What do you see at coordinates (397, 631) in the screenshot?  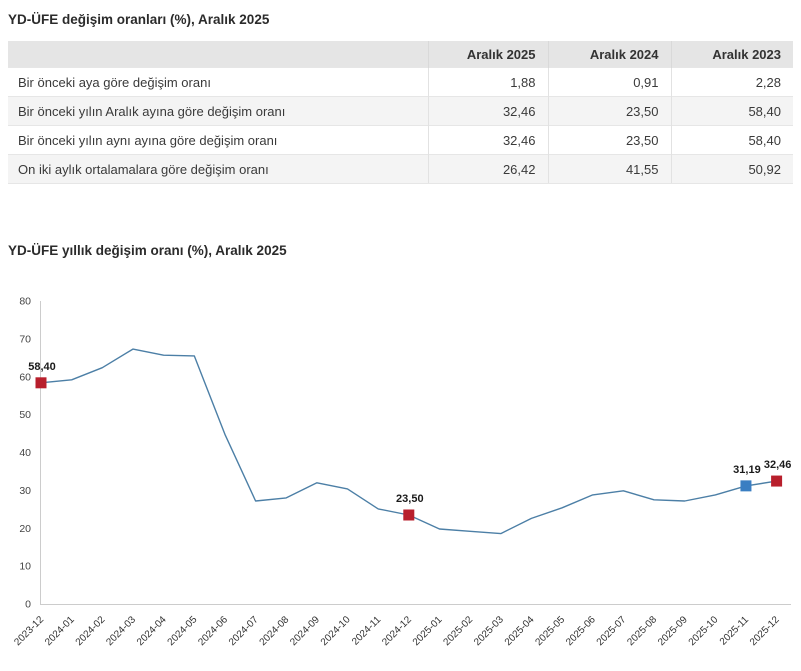 I see `x-axis-label: 2024-12` at bounding box center [397, 631].